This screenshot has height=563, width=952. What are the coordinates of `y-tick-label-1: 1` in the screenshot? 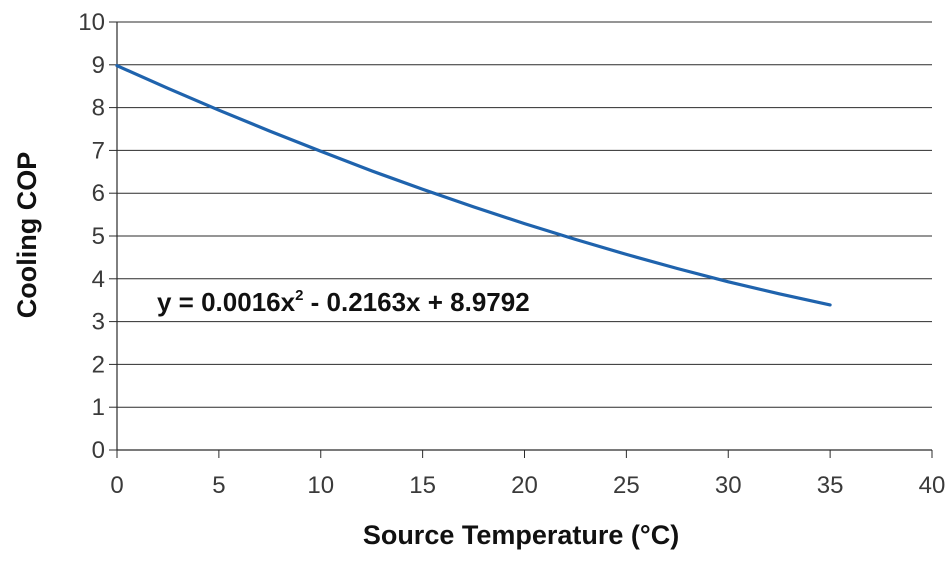 It's located at (98, 407).